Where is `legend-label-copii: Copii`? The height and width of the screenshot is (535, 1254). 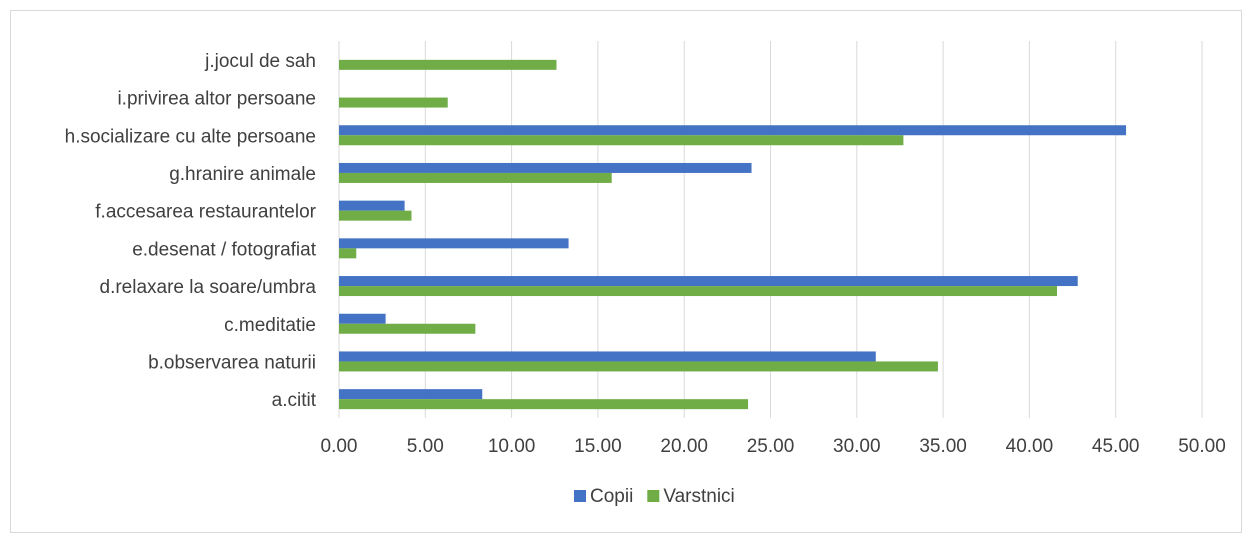 legend-label-copii: Copii is located at coordinates (611, 496).